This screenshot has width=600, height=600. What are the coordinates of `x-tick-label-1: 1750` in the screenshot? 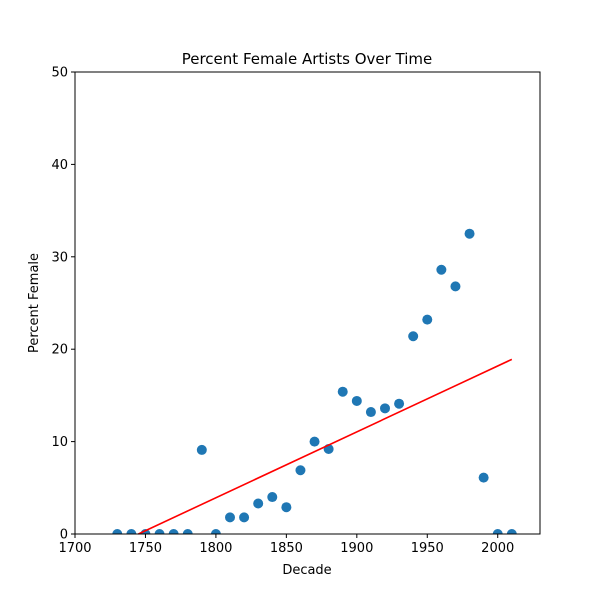 It's located at (145, 548).